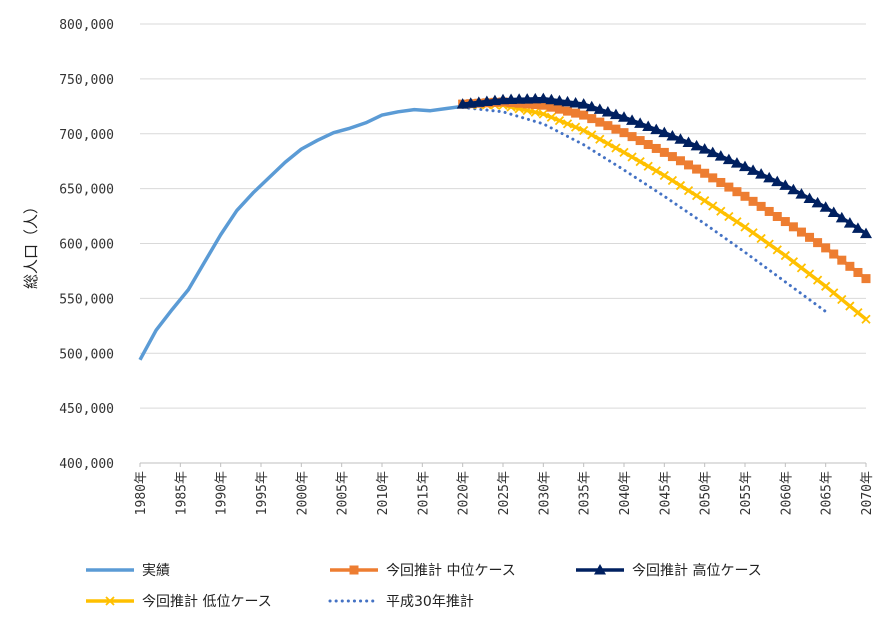  I want to click on x-tick-label: 2040年, so click(625, 493).